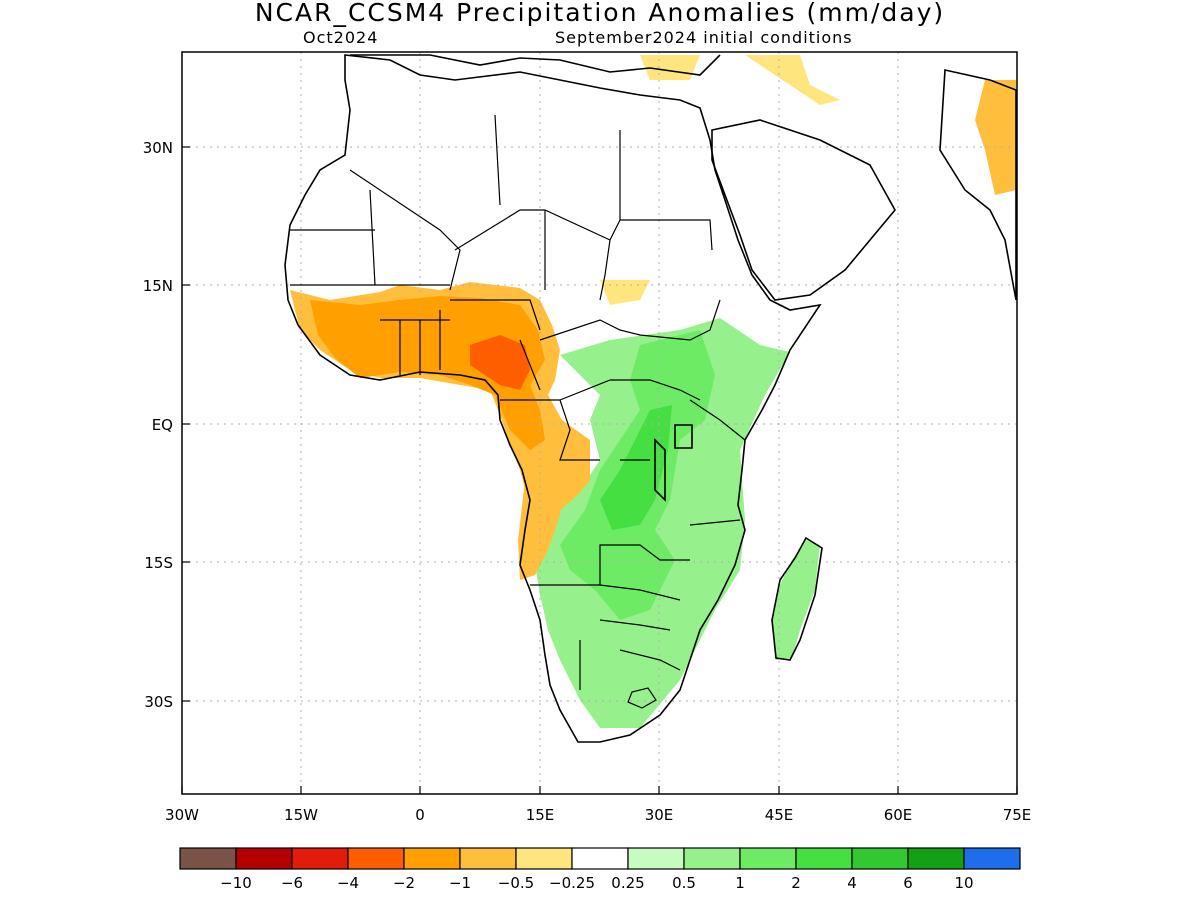 The image size is (1200, 900). What do you see at coordinates (500, 362) in the screenshot?
I see `dry-nigeria-max` at bounding box center [500, 362].